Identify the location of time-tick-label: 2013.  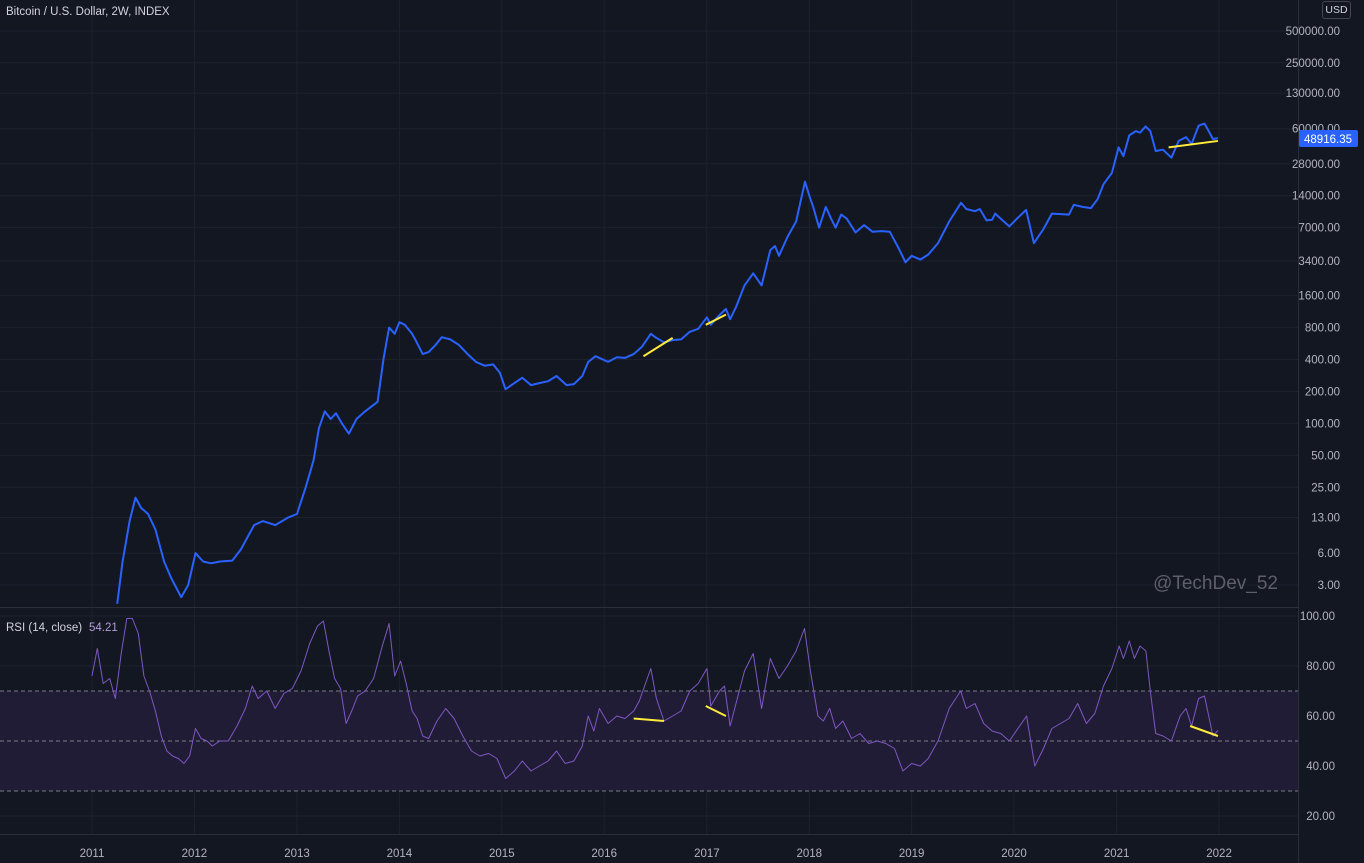
(297, 854).